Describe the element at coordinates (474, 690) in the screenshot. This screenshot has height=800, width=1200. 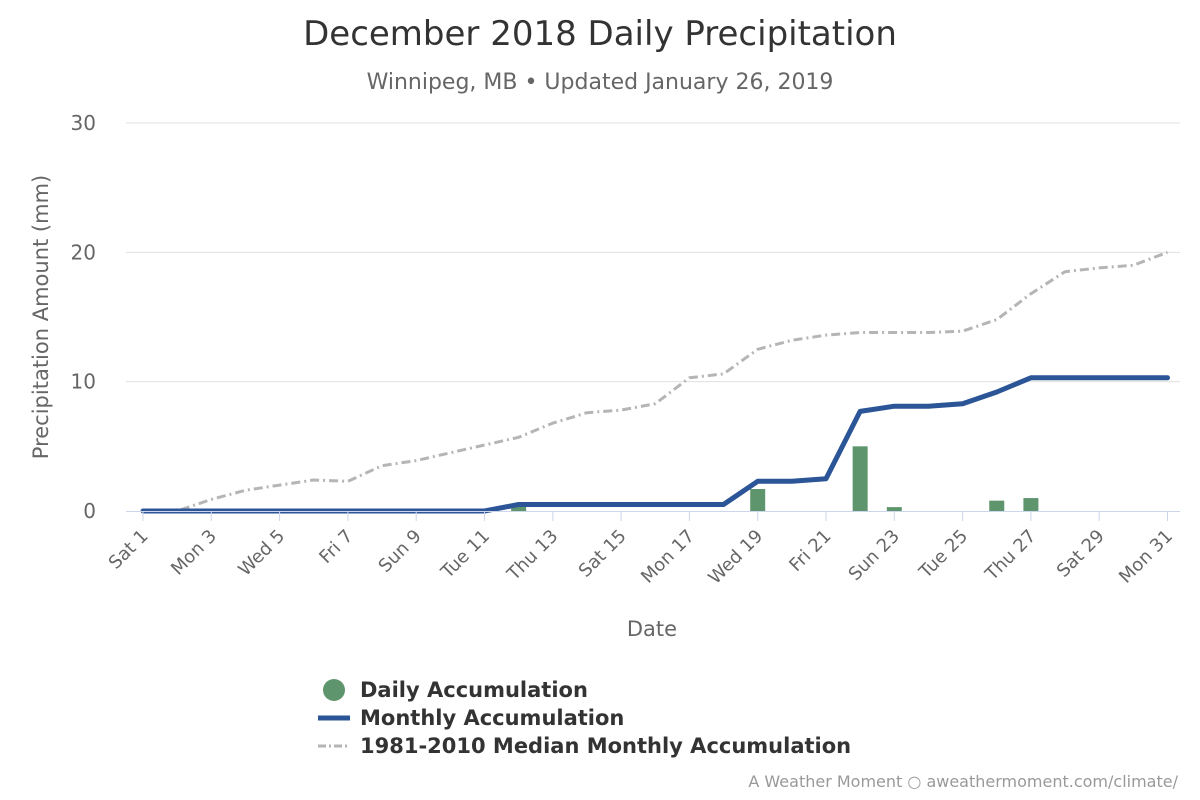
I see `legend-label-daily: Daily Accumulation` at that location.